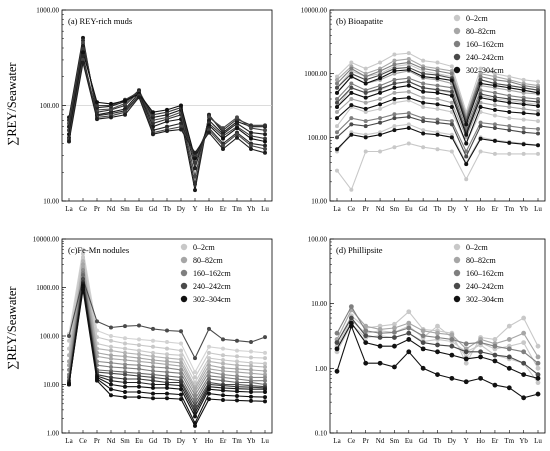 The width and height of the screenshot is (550, 451). What do you see at coordinates (321, 369) in the screenshot?
I see `y-tick-label: 1.00` at bounding box center [321, 369].